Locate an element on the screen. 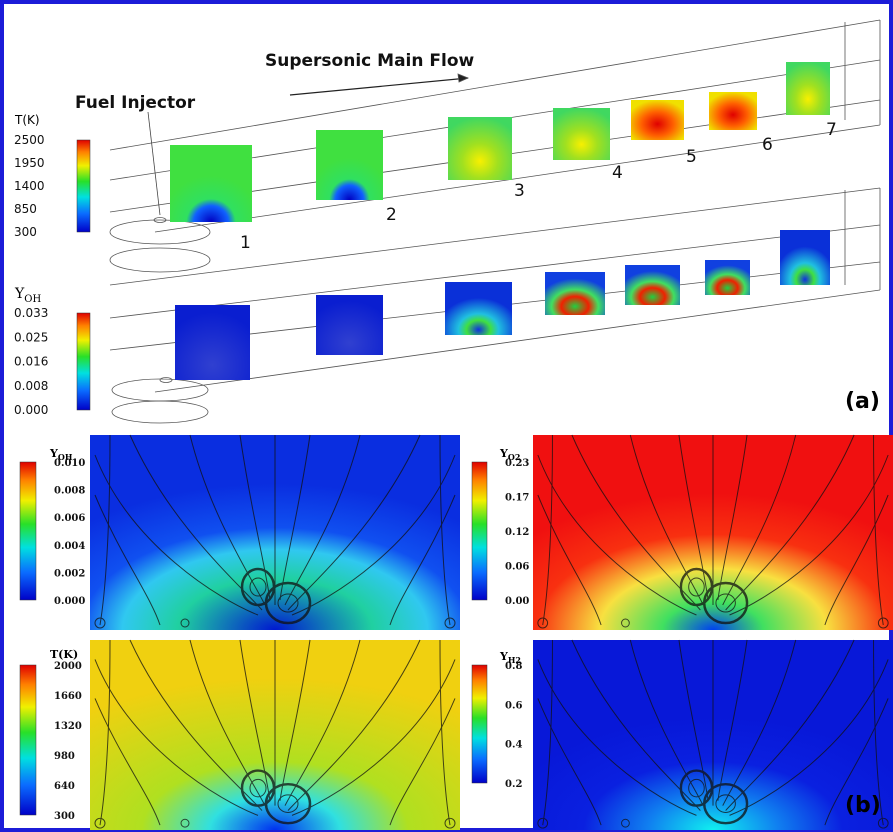 The height and width of the screenshot is (832, 893). title-subscript: H2 is located at coordinates (514, 660).